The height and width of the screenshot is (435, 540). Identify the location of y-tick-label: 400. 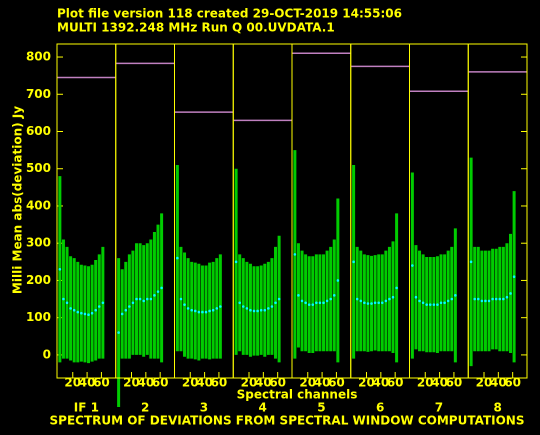
(38, 205).